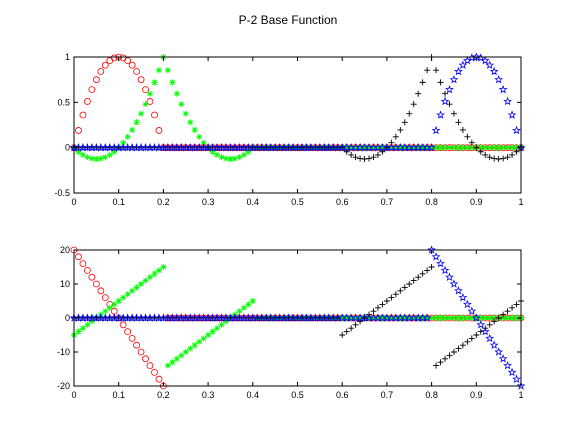 This screenshot has width=576, height=432. Describe the element at coordinates (118, 202) in the screenshot. I see `x-tick-label: 0.1` at that location.